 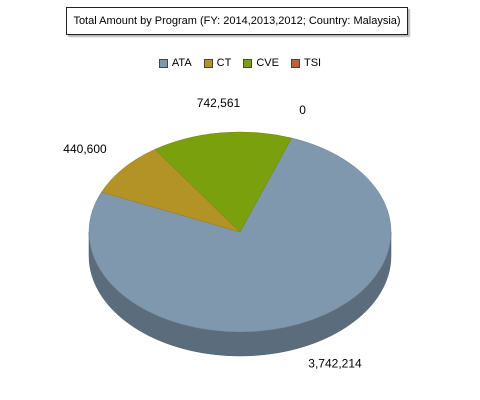 I want to click on legend-swatch-ct, so click(x=208, y=63).